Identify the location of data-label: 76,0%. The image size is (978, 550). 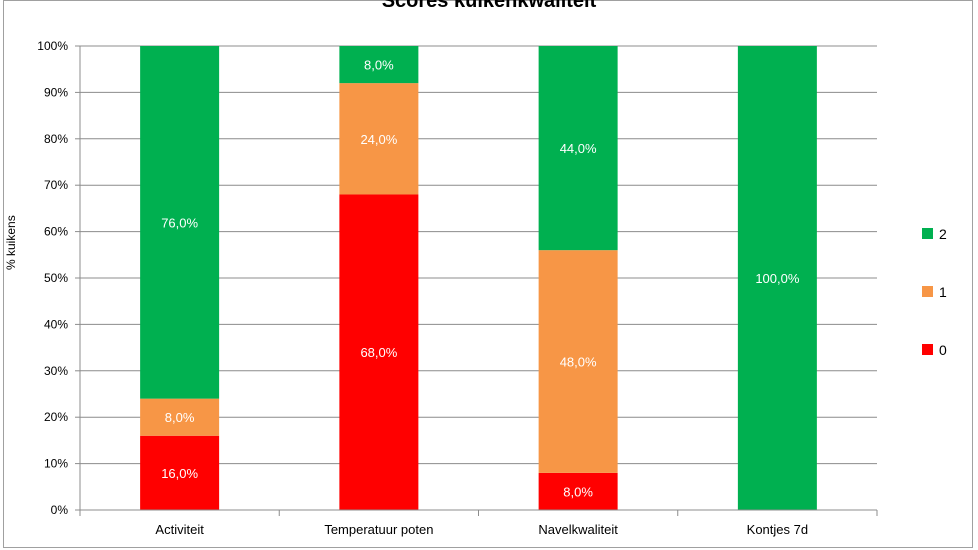
(179, 222).